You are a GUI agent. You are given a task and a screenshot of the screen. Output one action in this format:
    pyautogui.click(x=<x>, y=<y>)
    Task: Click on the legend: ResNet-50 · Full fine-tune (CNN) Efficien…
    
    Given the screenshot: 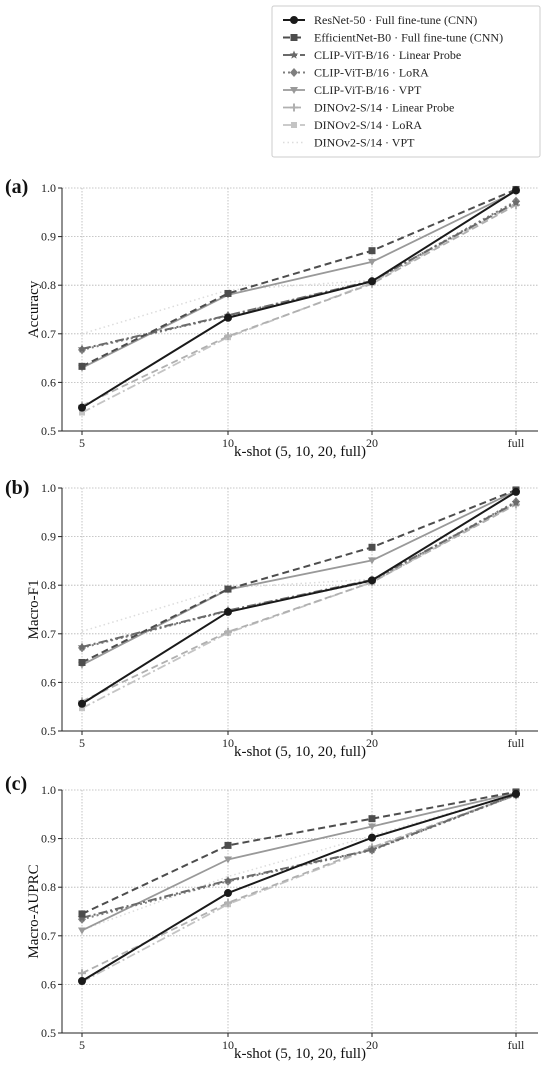 What is the action you would take?
    pyautogui.click(x=406, y=81)
    